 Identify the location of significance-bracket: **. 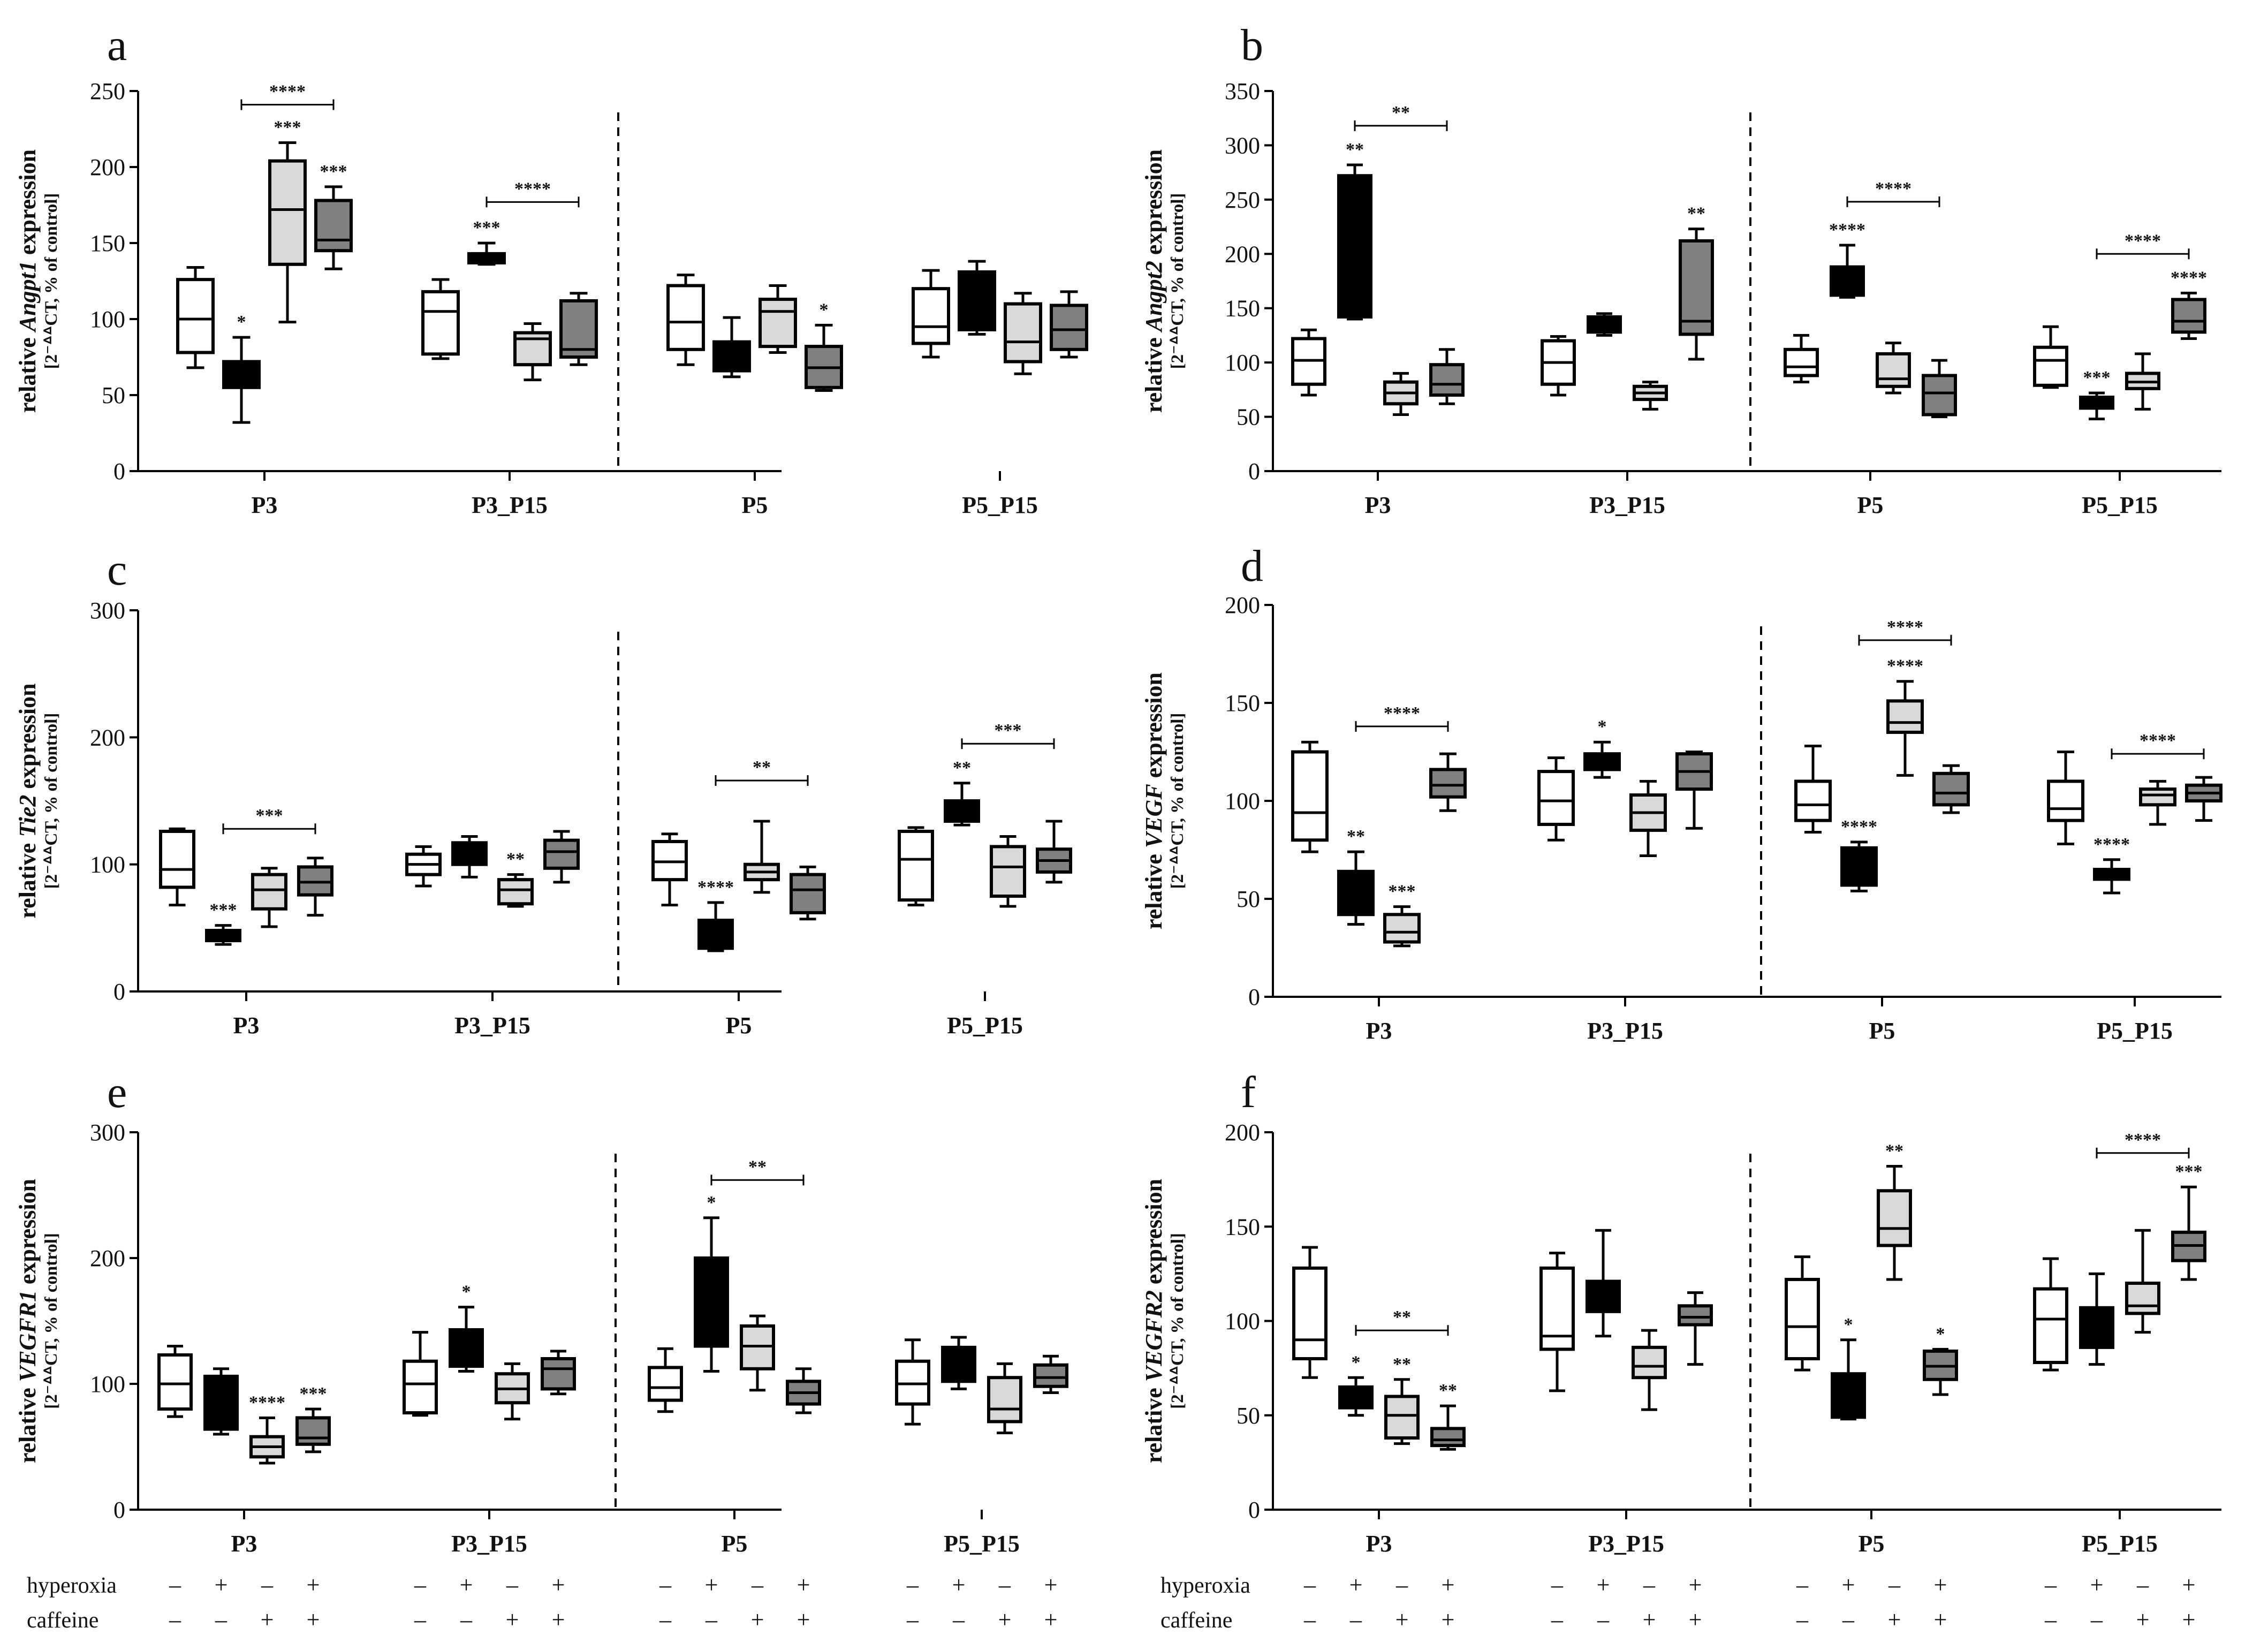
(757, 1171).